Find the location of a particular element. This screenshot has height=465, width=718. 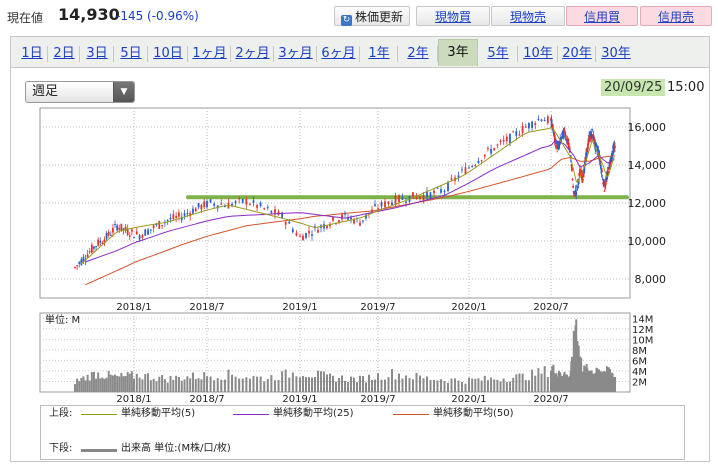

x-tick-label-price: 2020/7 is located at coordinates (550, 307).